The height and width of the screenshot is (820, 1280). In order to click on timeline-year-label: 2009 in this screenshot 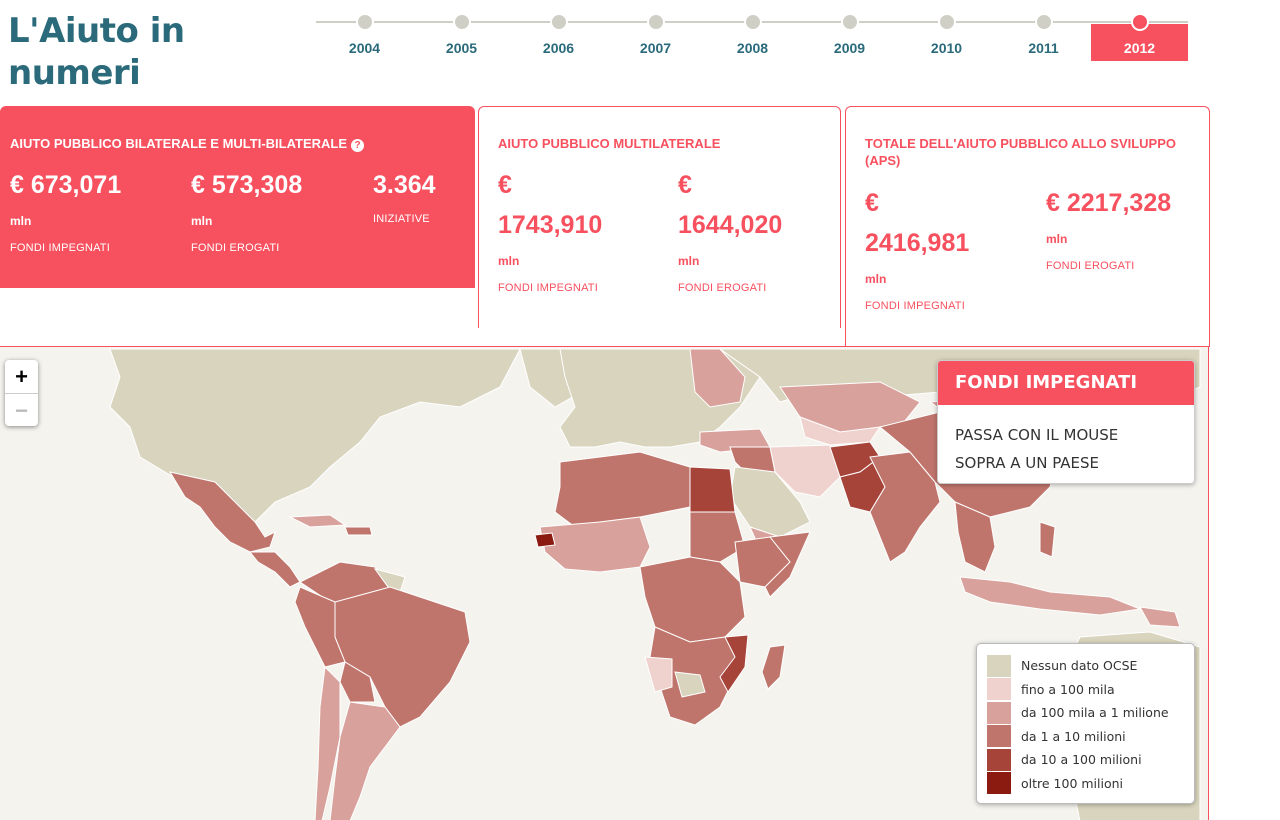, I will do `click(849, 48)`.